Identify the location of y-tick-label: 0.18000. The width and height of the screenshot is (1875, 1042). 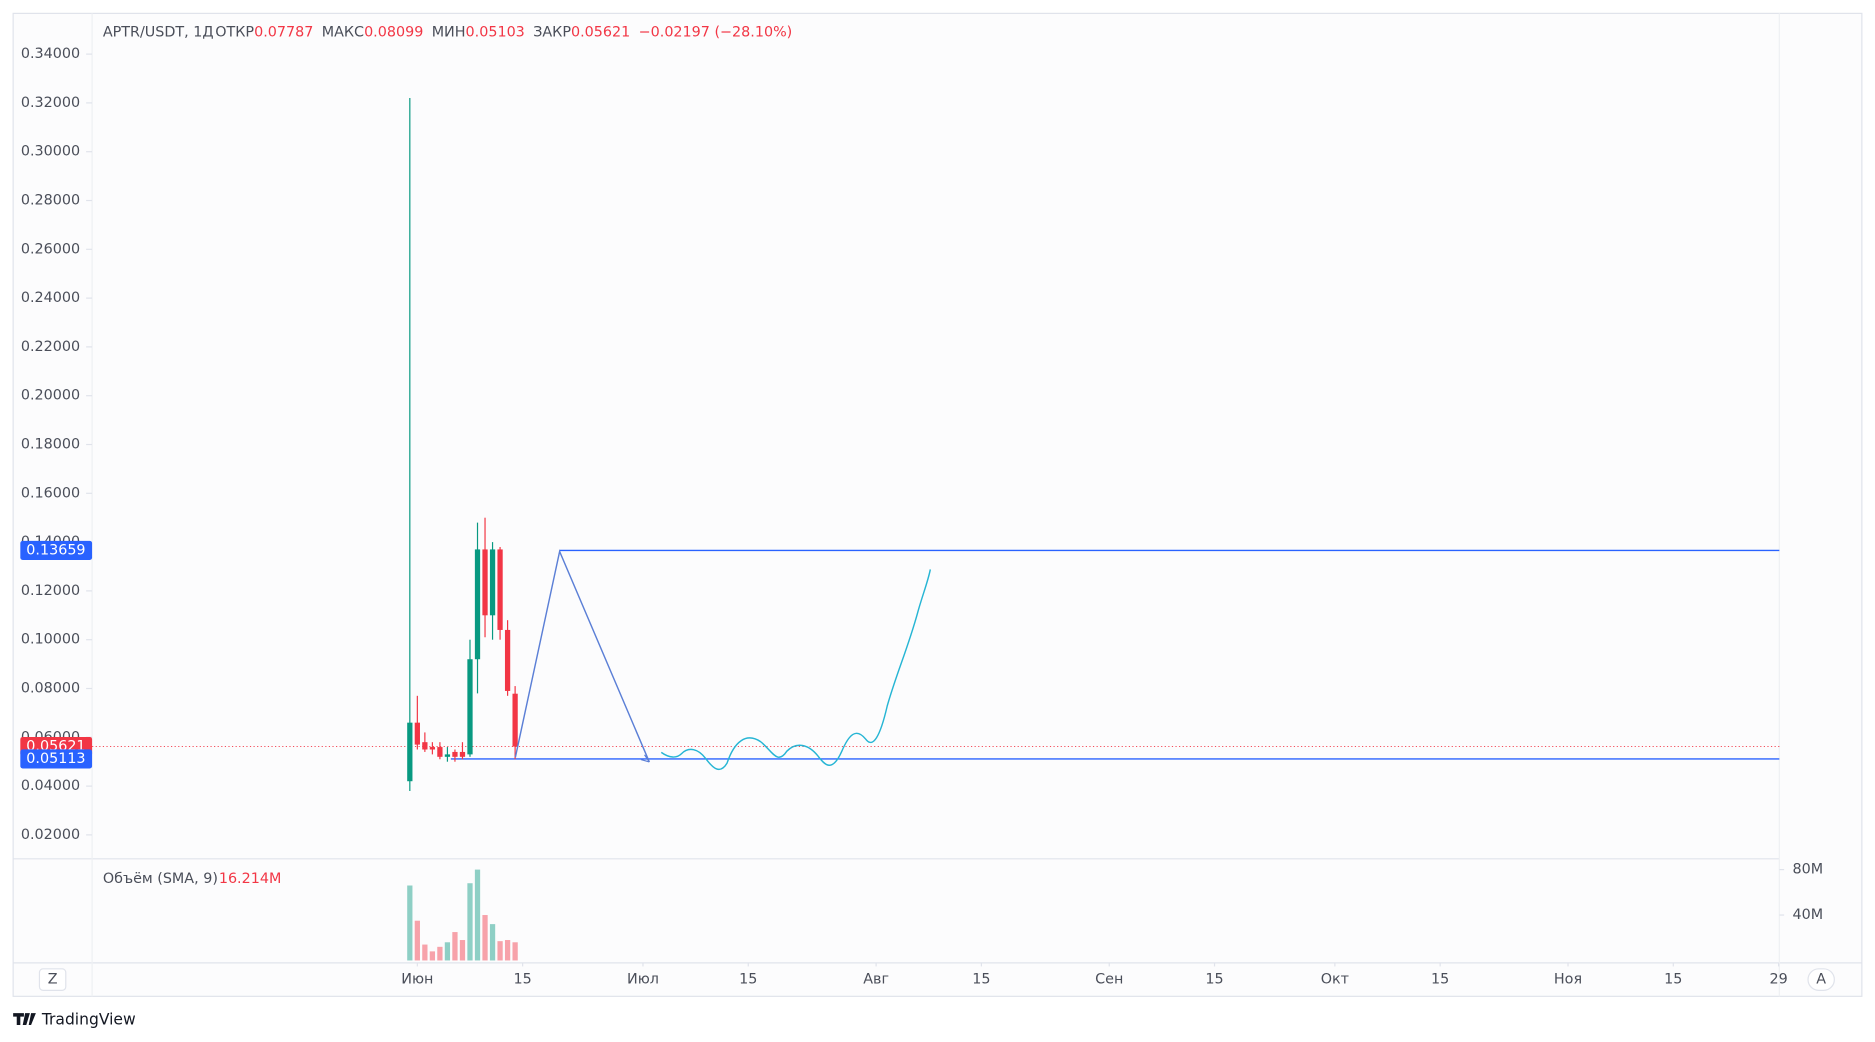
(50, 445).